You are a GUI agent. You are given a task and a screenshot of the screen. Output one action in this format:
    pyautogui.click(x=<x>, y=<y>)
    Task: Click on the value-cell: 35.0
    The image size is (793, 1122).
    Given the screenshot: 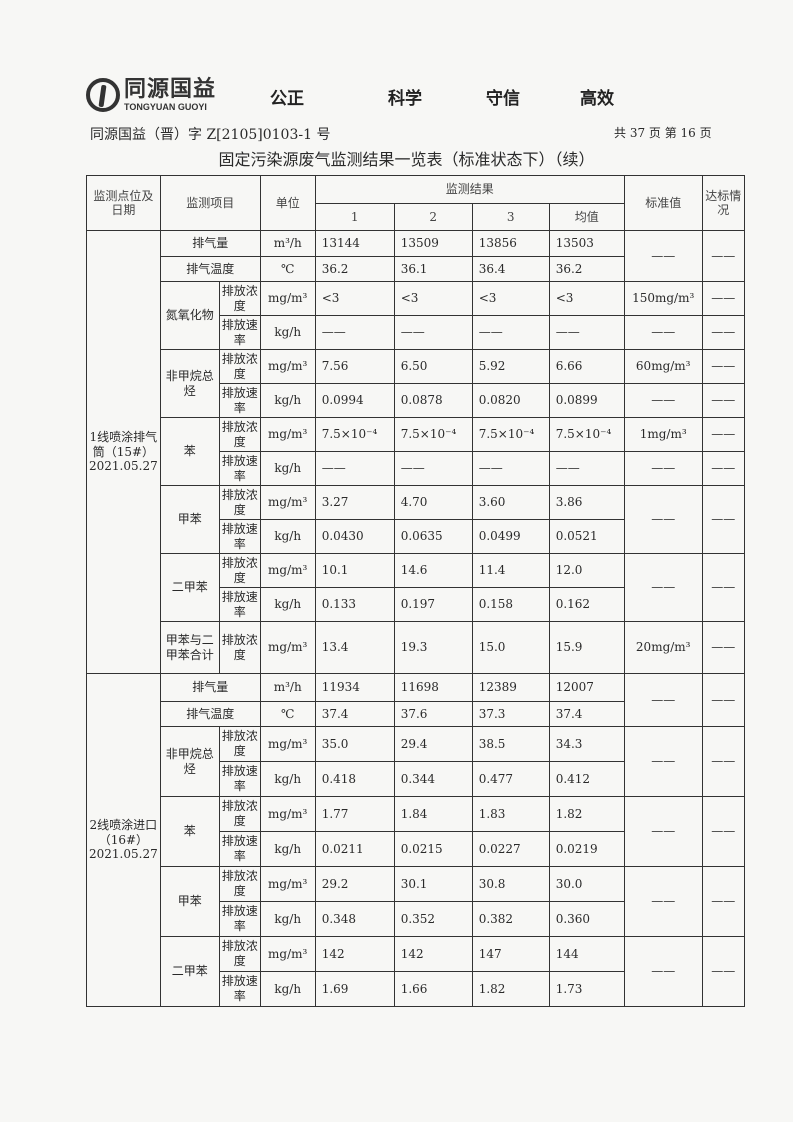 What is the action you would take?
    pyautogui.click(x=354, y=744)
    